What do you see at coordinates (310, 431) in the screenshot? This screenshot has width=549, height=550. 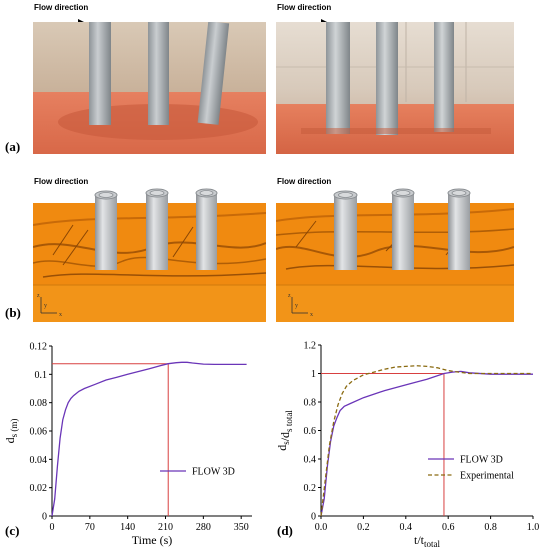 I see `y-tick-label: 0.6` at bounding box center [310, 431].